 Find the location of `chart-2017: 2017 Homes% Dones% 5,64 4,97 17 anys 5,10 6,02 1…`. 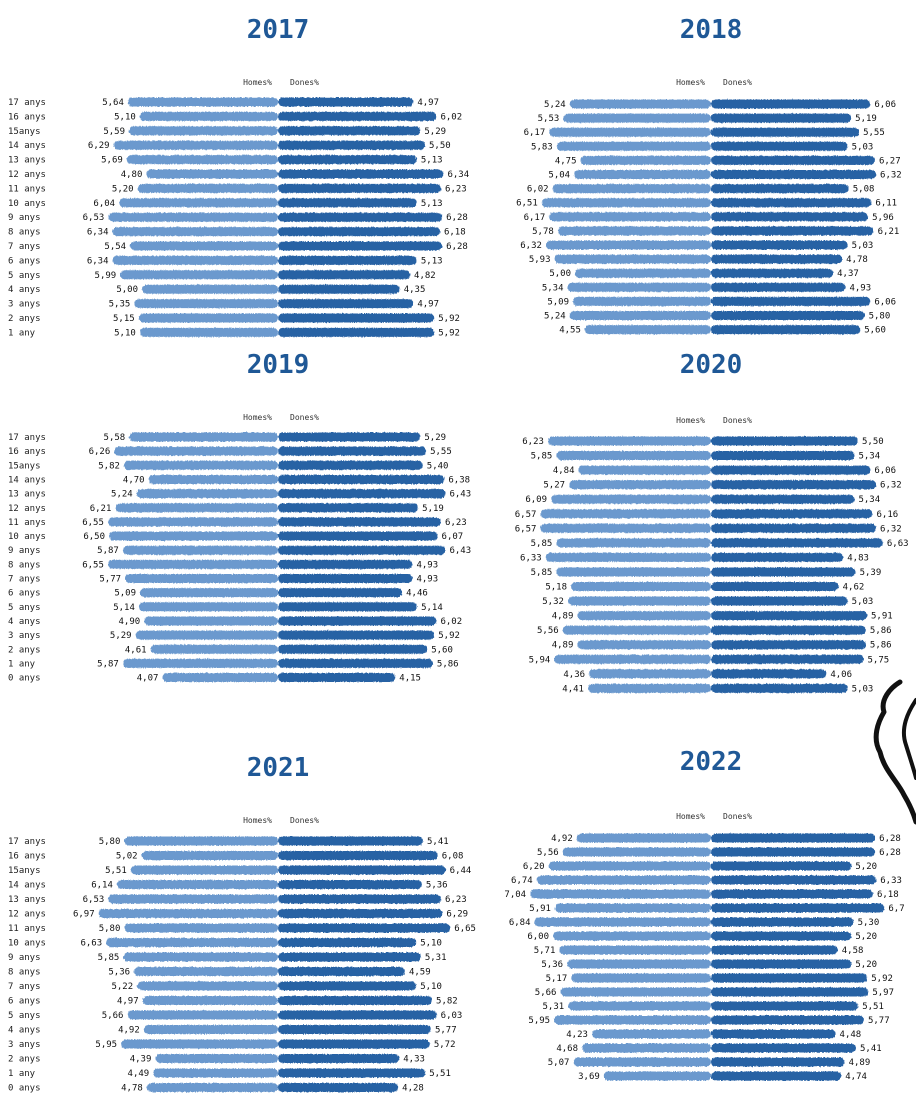

chart-2017: 2017 Homes% Dones% 5,64 4,97 17 anys 5,10 6,02 1… is located at coordinates (238, 176).